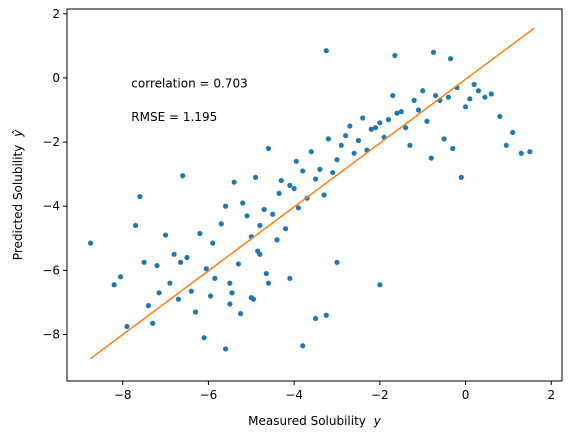 This screenshot has width=572, height=439. I want to click on x-axis-label: Measured Solubility y, so click(315, 421).